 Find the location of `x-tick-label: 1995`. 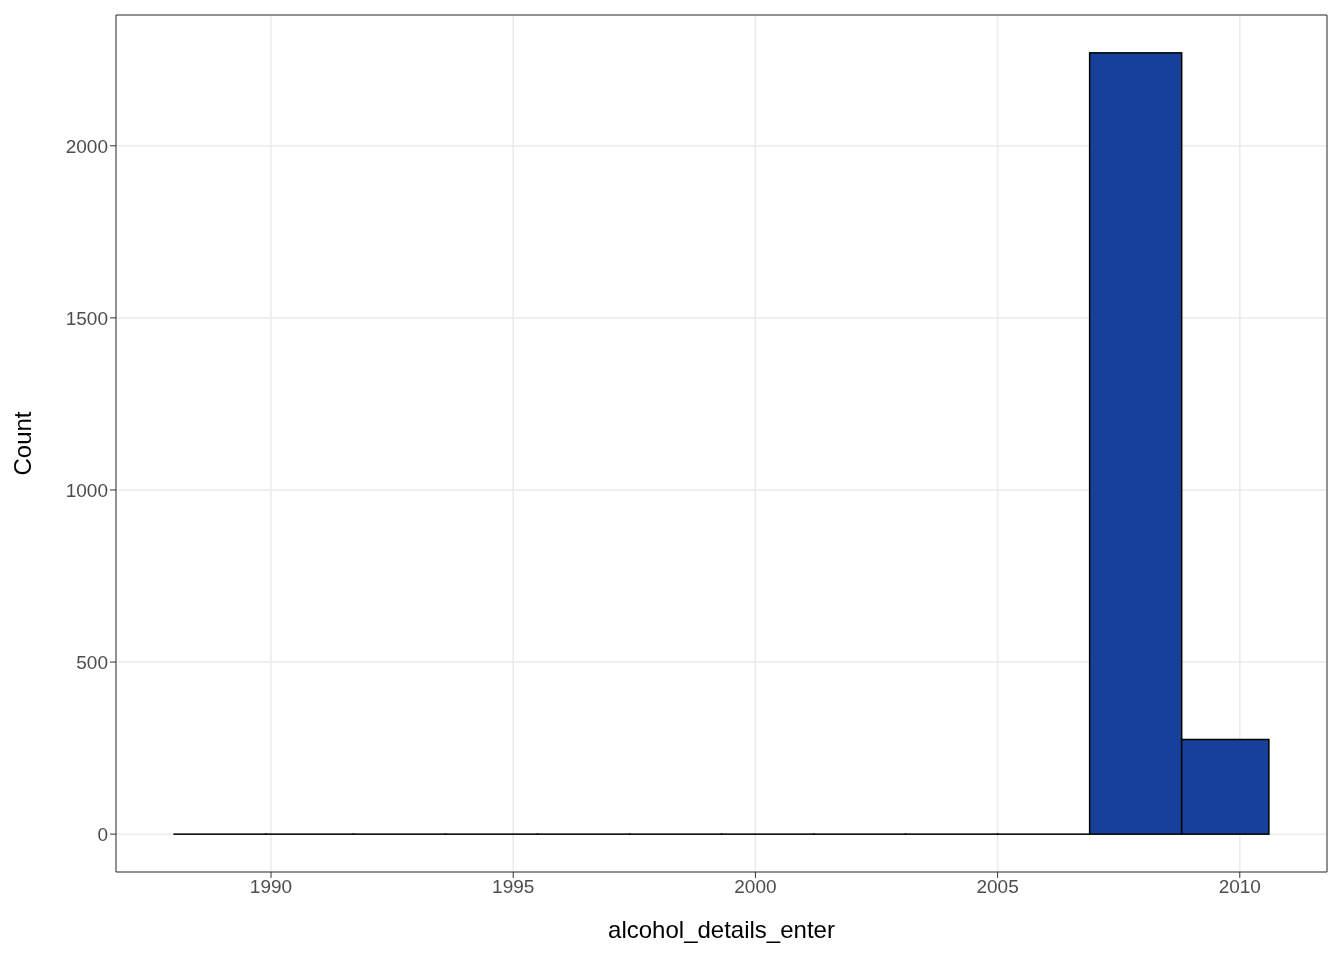

x-tick-label: 1995 is located at coordinates (513, 887).